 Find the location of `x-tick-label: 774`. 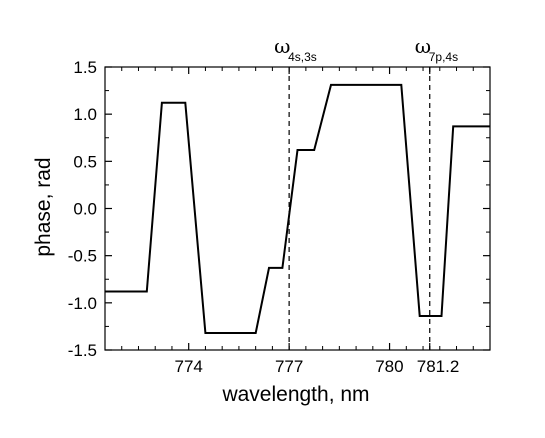

x-tick-label: 774 is located at coordinates (189, 366).